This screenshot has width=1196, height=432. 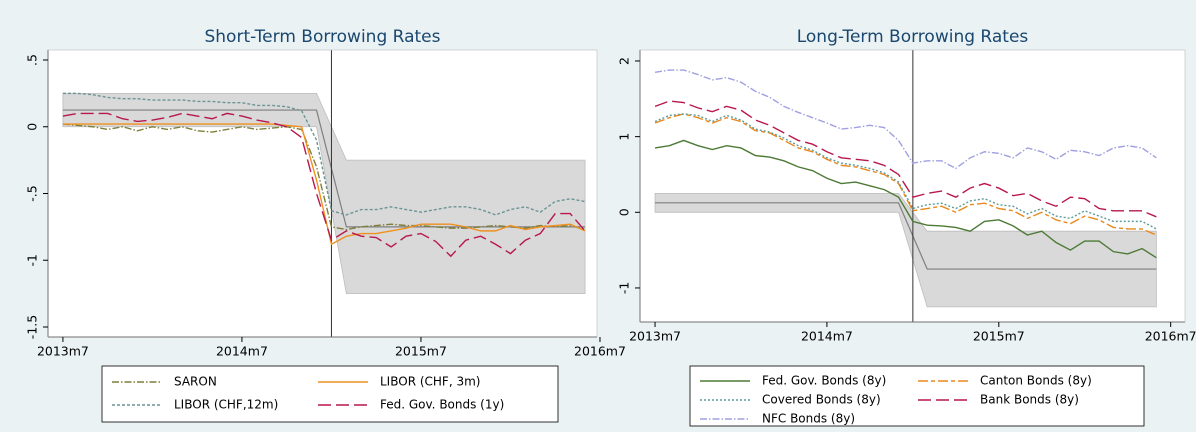 What do you see at coordinates (442, 405) in the screenshot?
I see `legend-label: Fed. Gov. Bonds (1y)` at bounding box center [442, 405].